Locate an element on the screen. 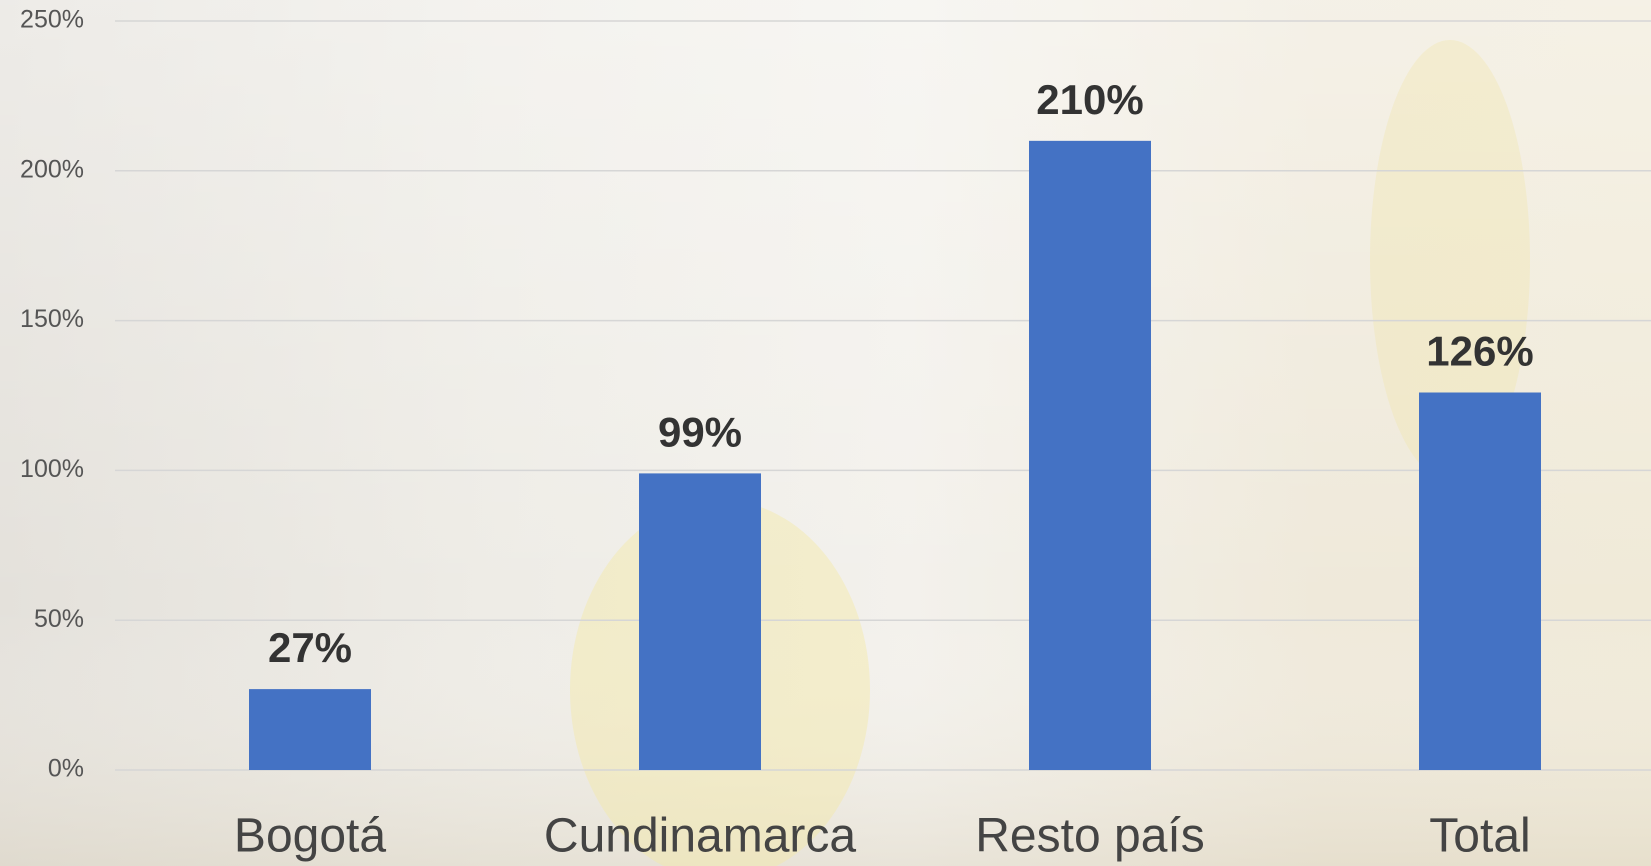 This screenshot has height=866, width=1651. y-tick-label: 50% is located at coordinates (59, 619).